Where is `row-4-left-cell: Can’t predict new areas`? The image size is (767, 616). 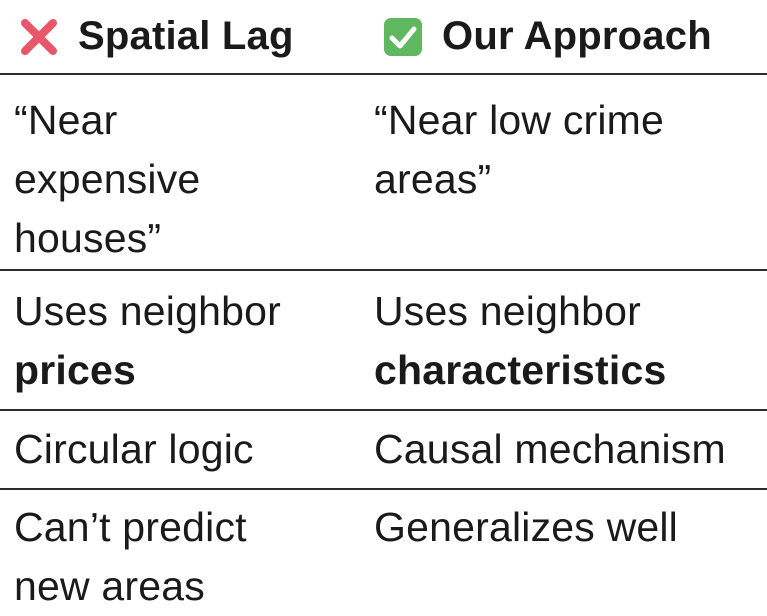 row-4-left-cell: Can’t predict new areas is located at coordinates (186, 555).